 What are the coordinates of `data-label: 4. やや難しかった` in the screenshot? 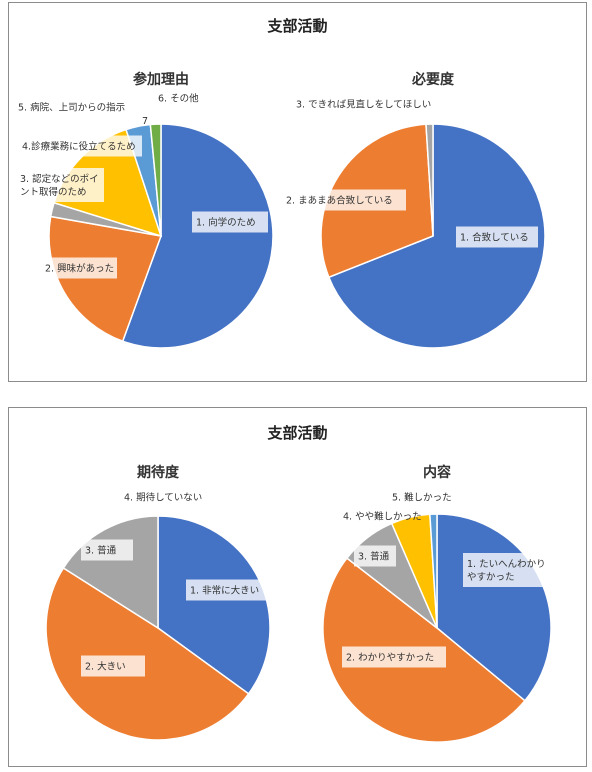 It's located at (382, 517).